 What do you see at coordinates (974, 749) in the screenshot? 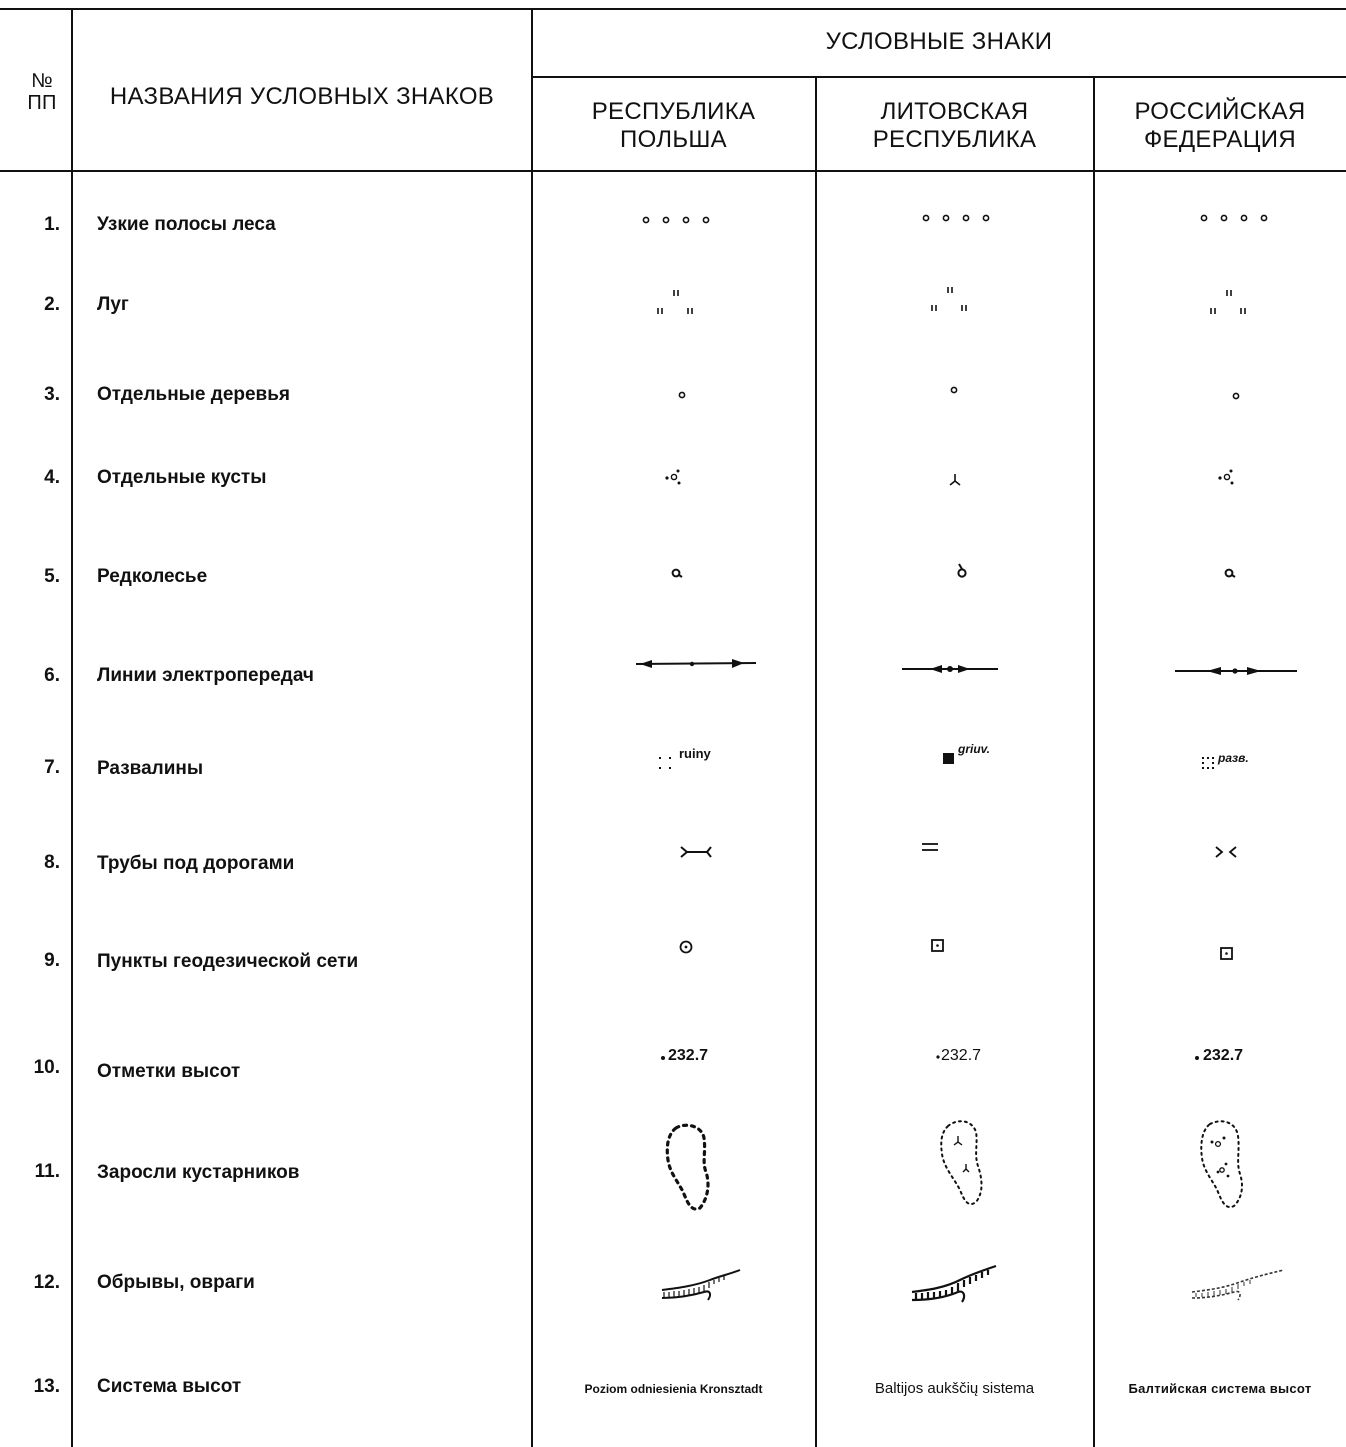
I see `ruins-label: griuv.` at bounding box center [974, 749].